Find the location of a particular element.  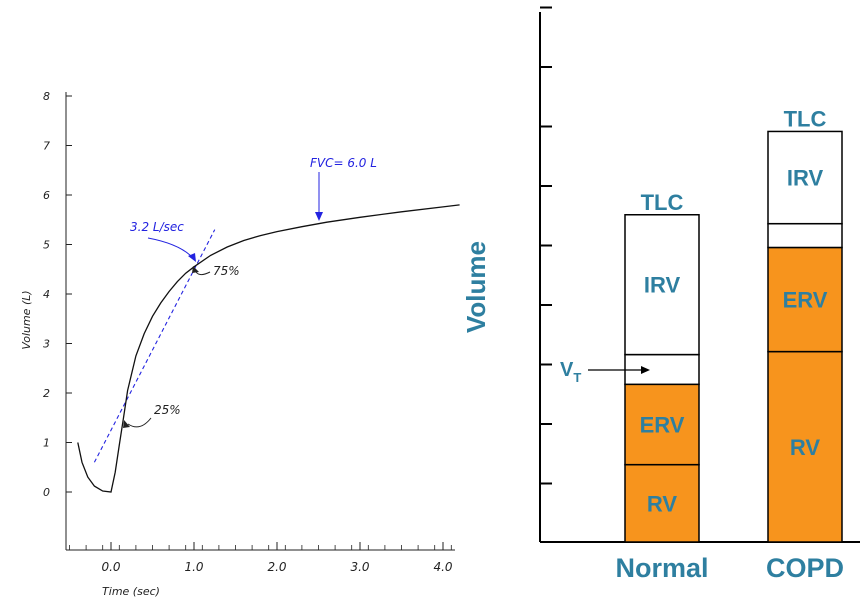

slope-arrowhead is located at coordinates (192, 257).